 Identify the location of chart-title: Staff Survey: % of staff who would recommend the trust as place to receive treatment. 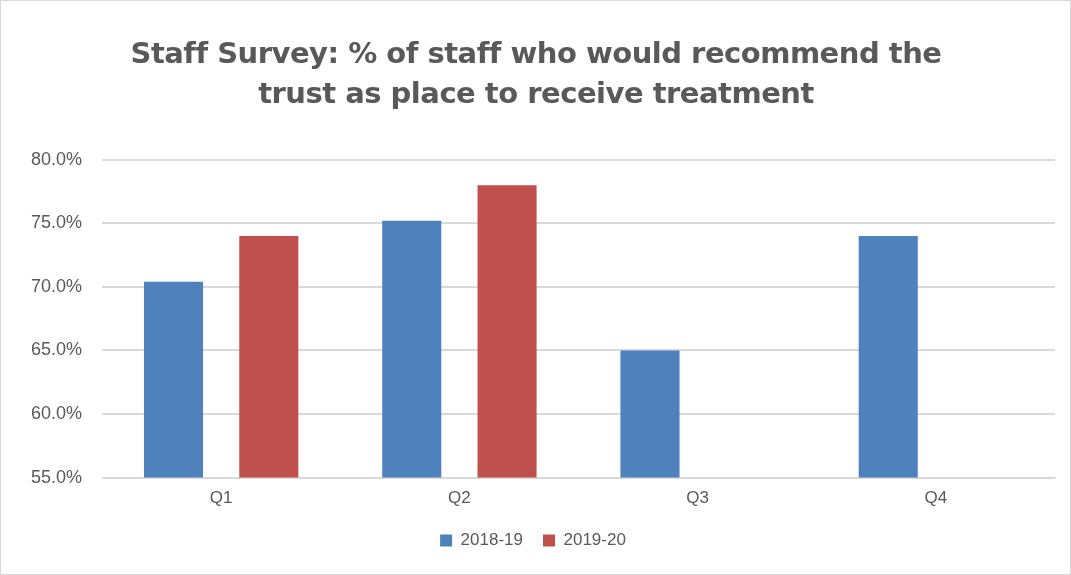
(536, 73).